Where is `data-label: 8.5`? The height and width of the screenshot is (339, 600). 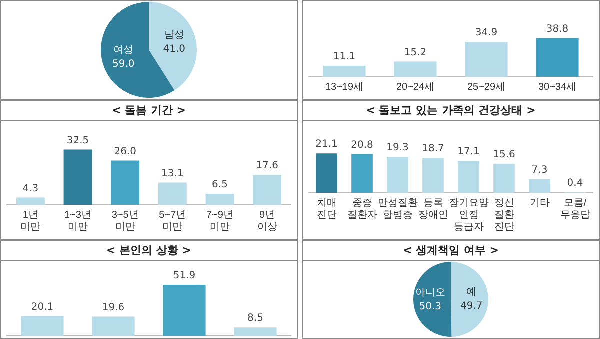
data-label: 8.5 is located at coordinates (256, 318).